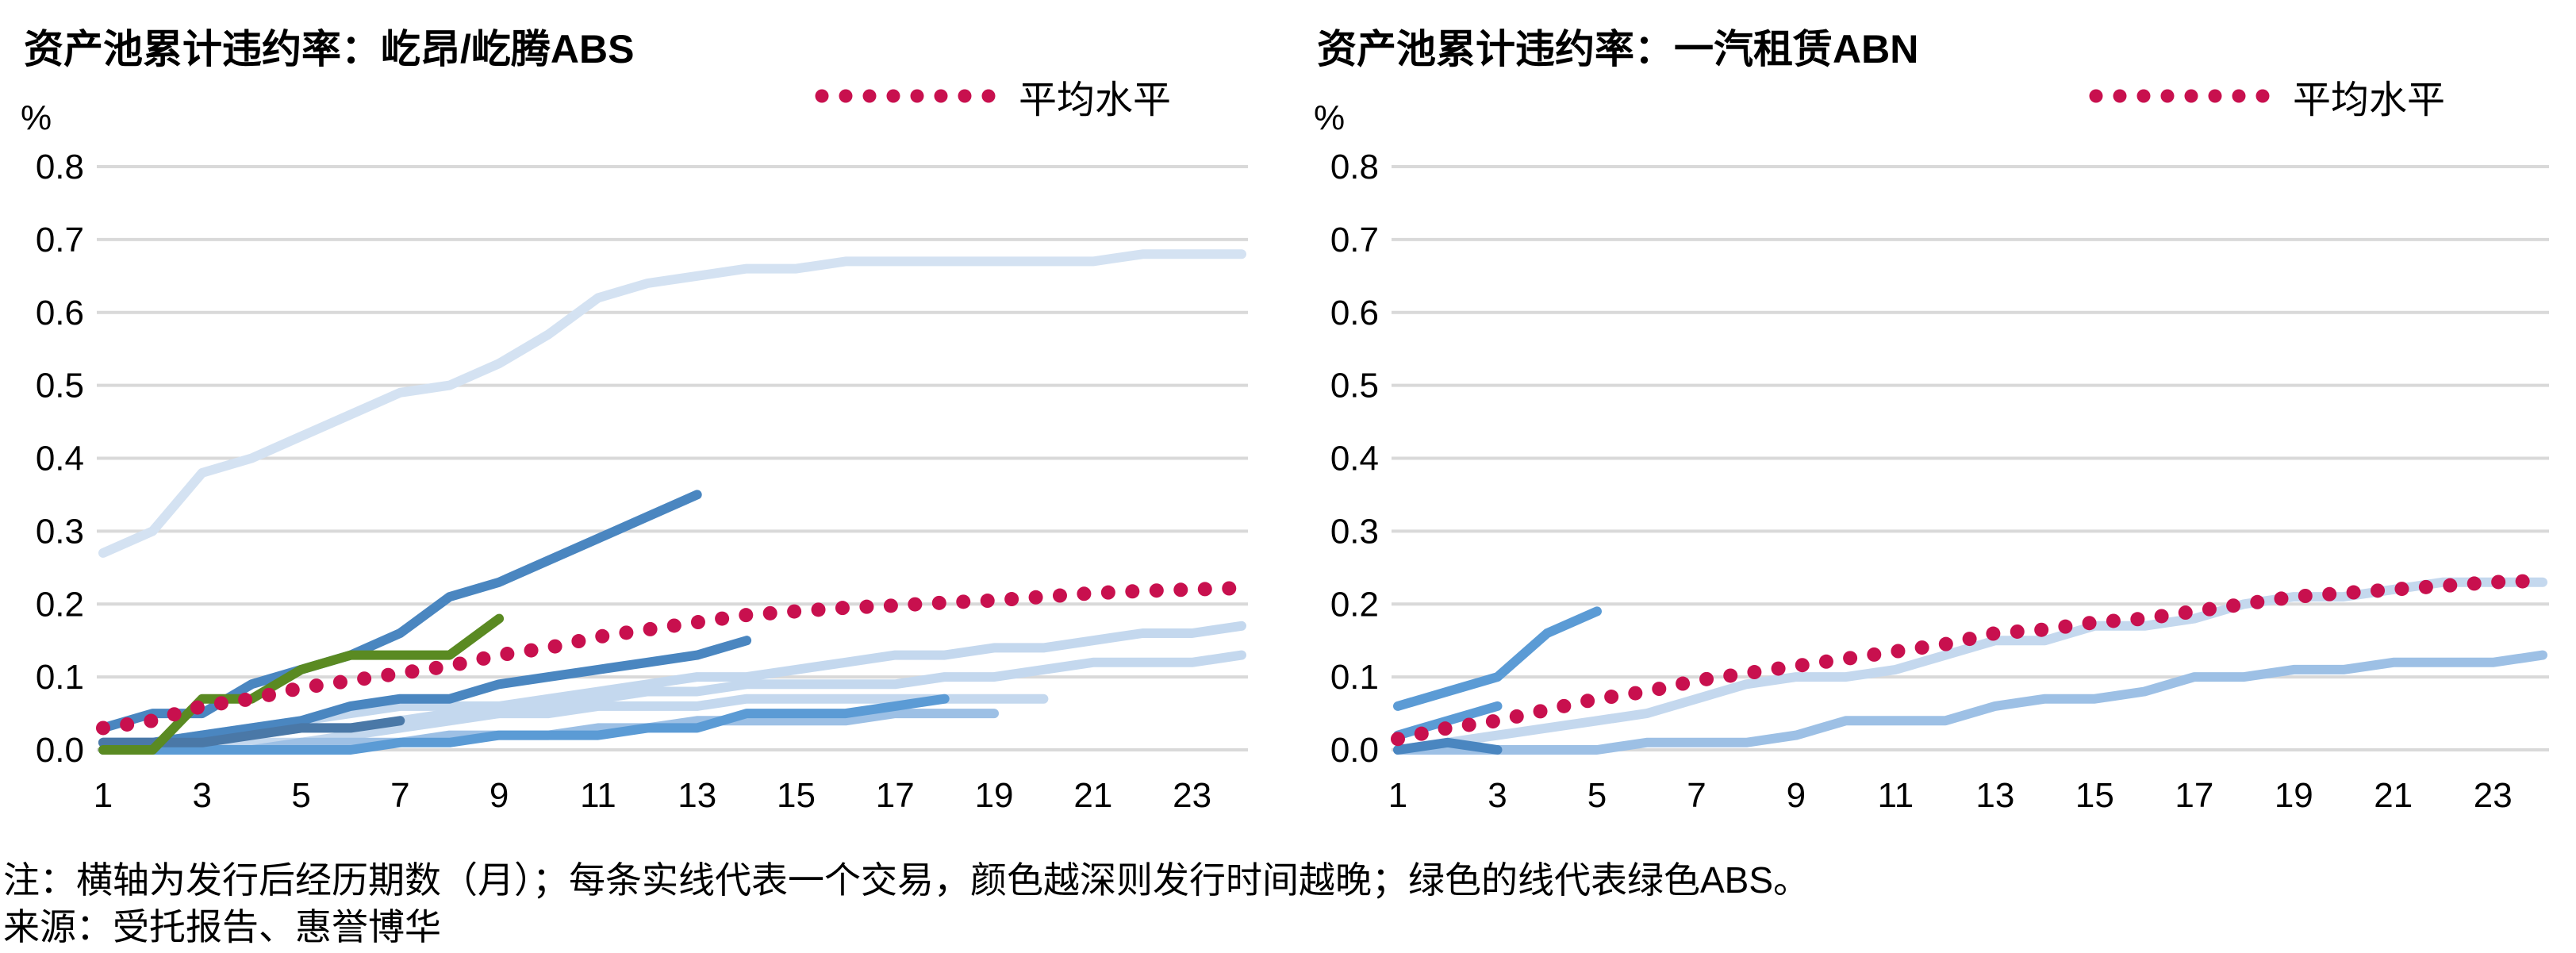 The height and width of the screenshot is (953, 2576). Describe the element at coordinates (1330, 117) in the screenshot. I see `y-axis-unit-right: %` at that location.